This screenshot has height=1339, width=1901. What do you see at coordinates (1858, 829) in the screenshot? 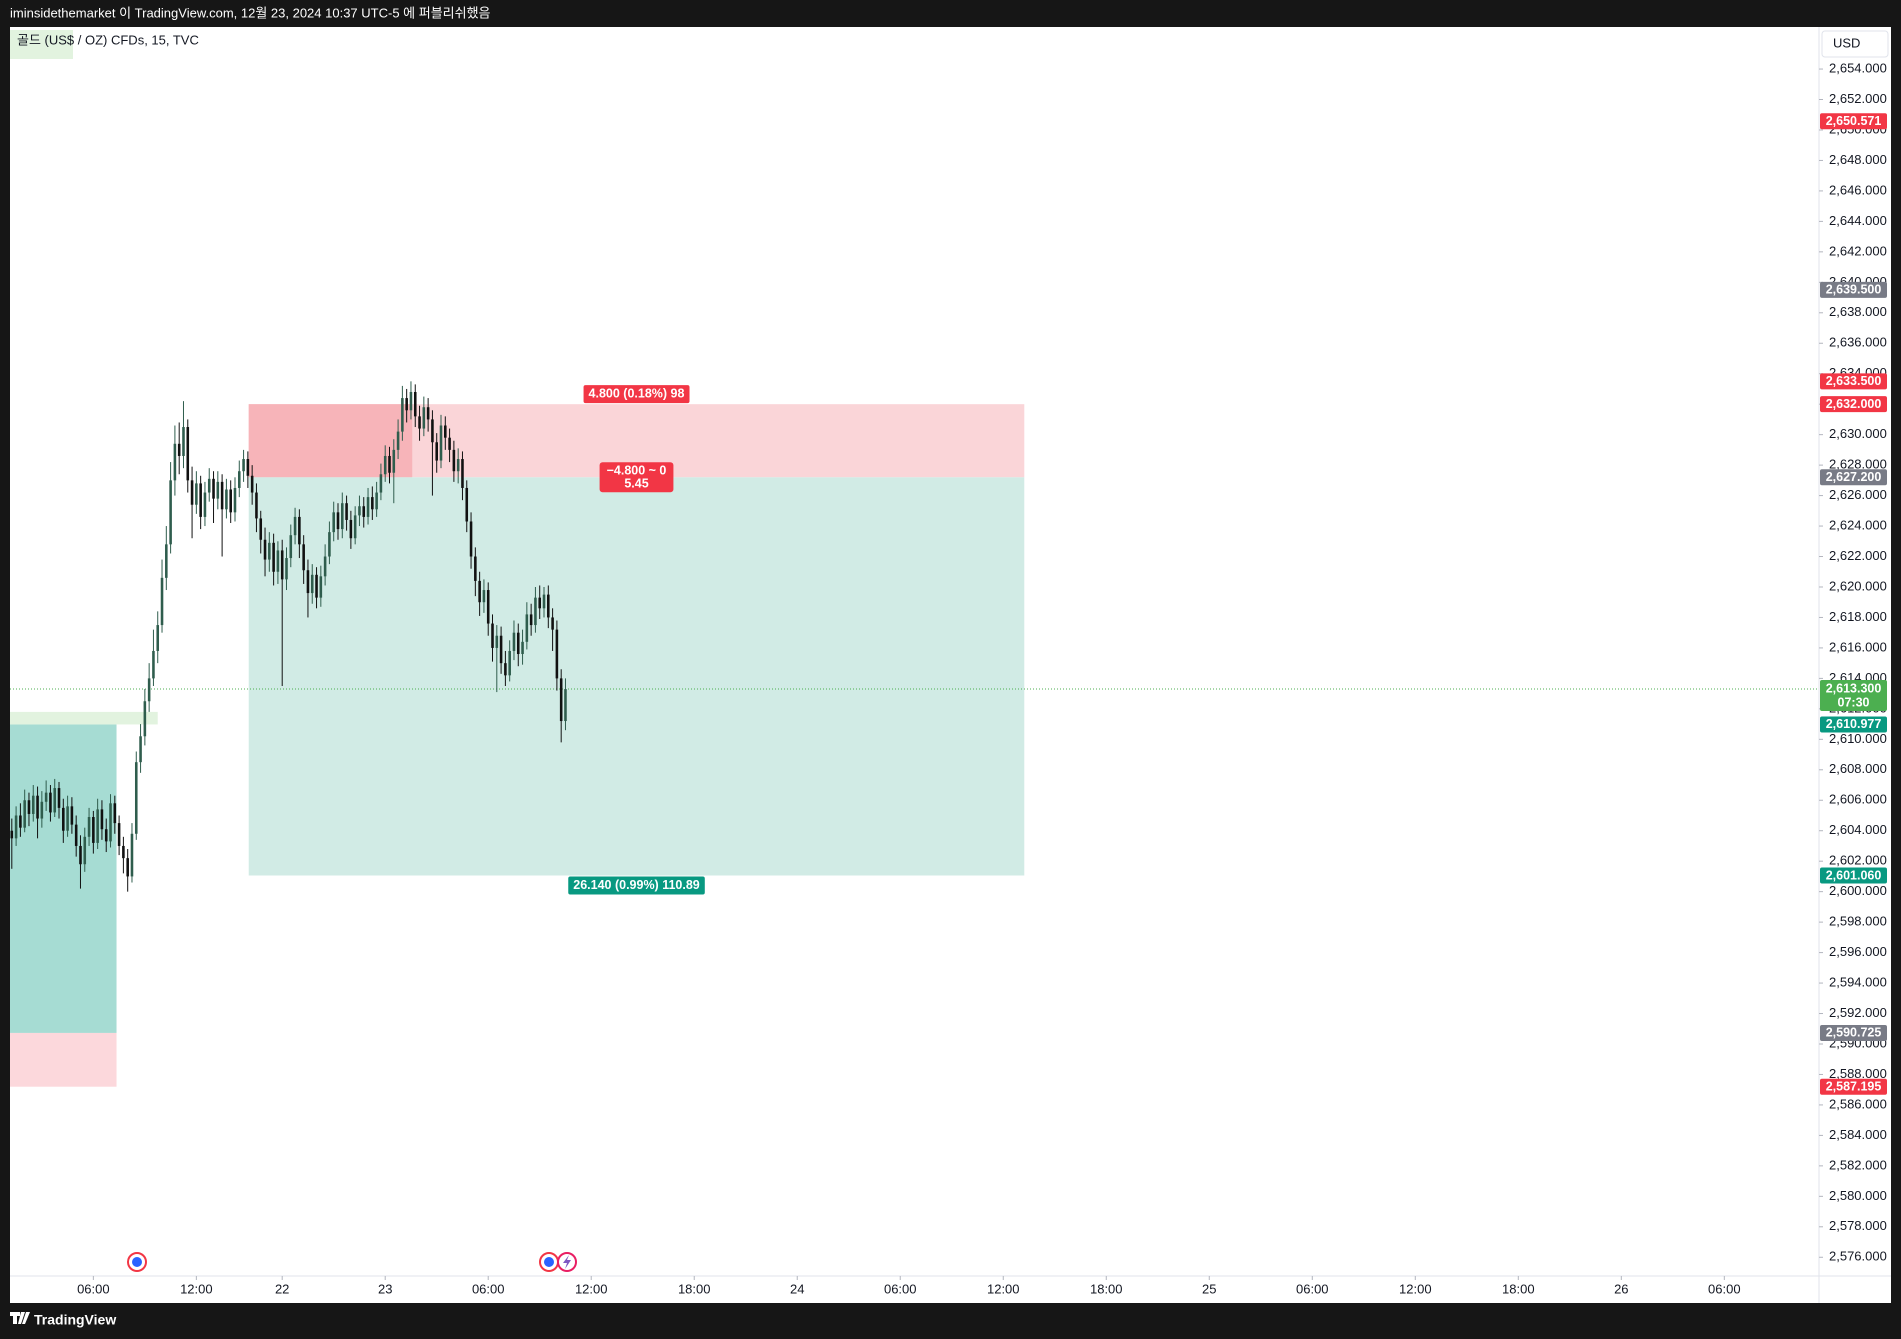
I see `y-tick-label: 2,604.000` at bounding box center [1858, 829].